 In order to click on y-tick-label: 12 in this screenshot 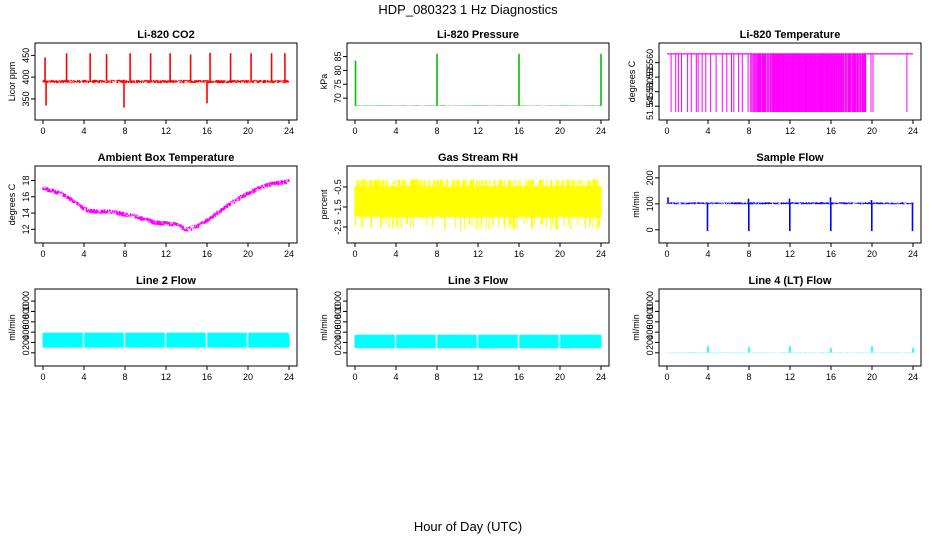, I will do `click(26, 229)`.